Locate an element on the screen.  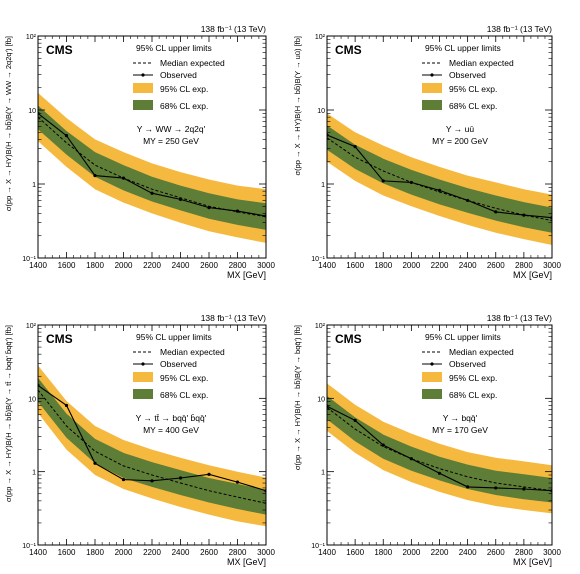
legend-title: 95% CL upper limits is located at coordinates (174, 337).